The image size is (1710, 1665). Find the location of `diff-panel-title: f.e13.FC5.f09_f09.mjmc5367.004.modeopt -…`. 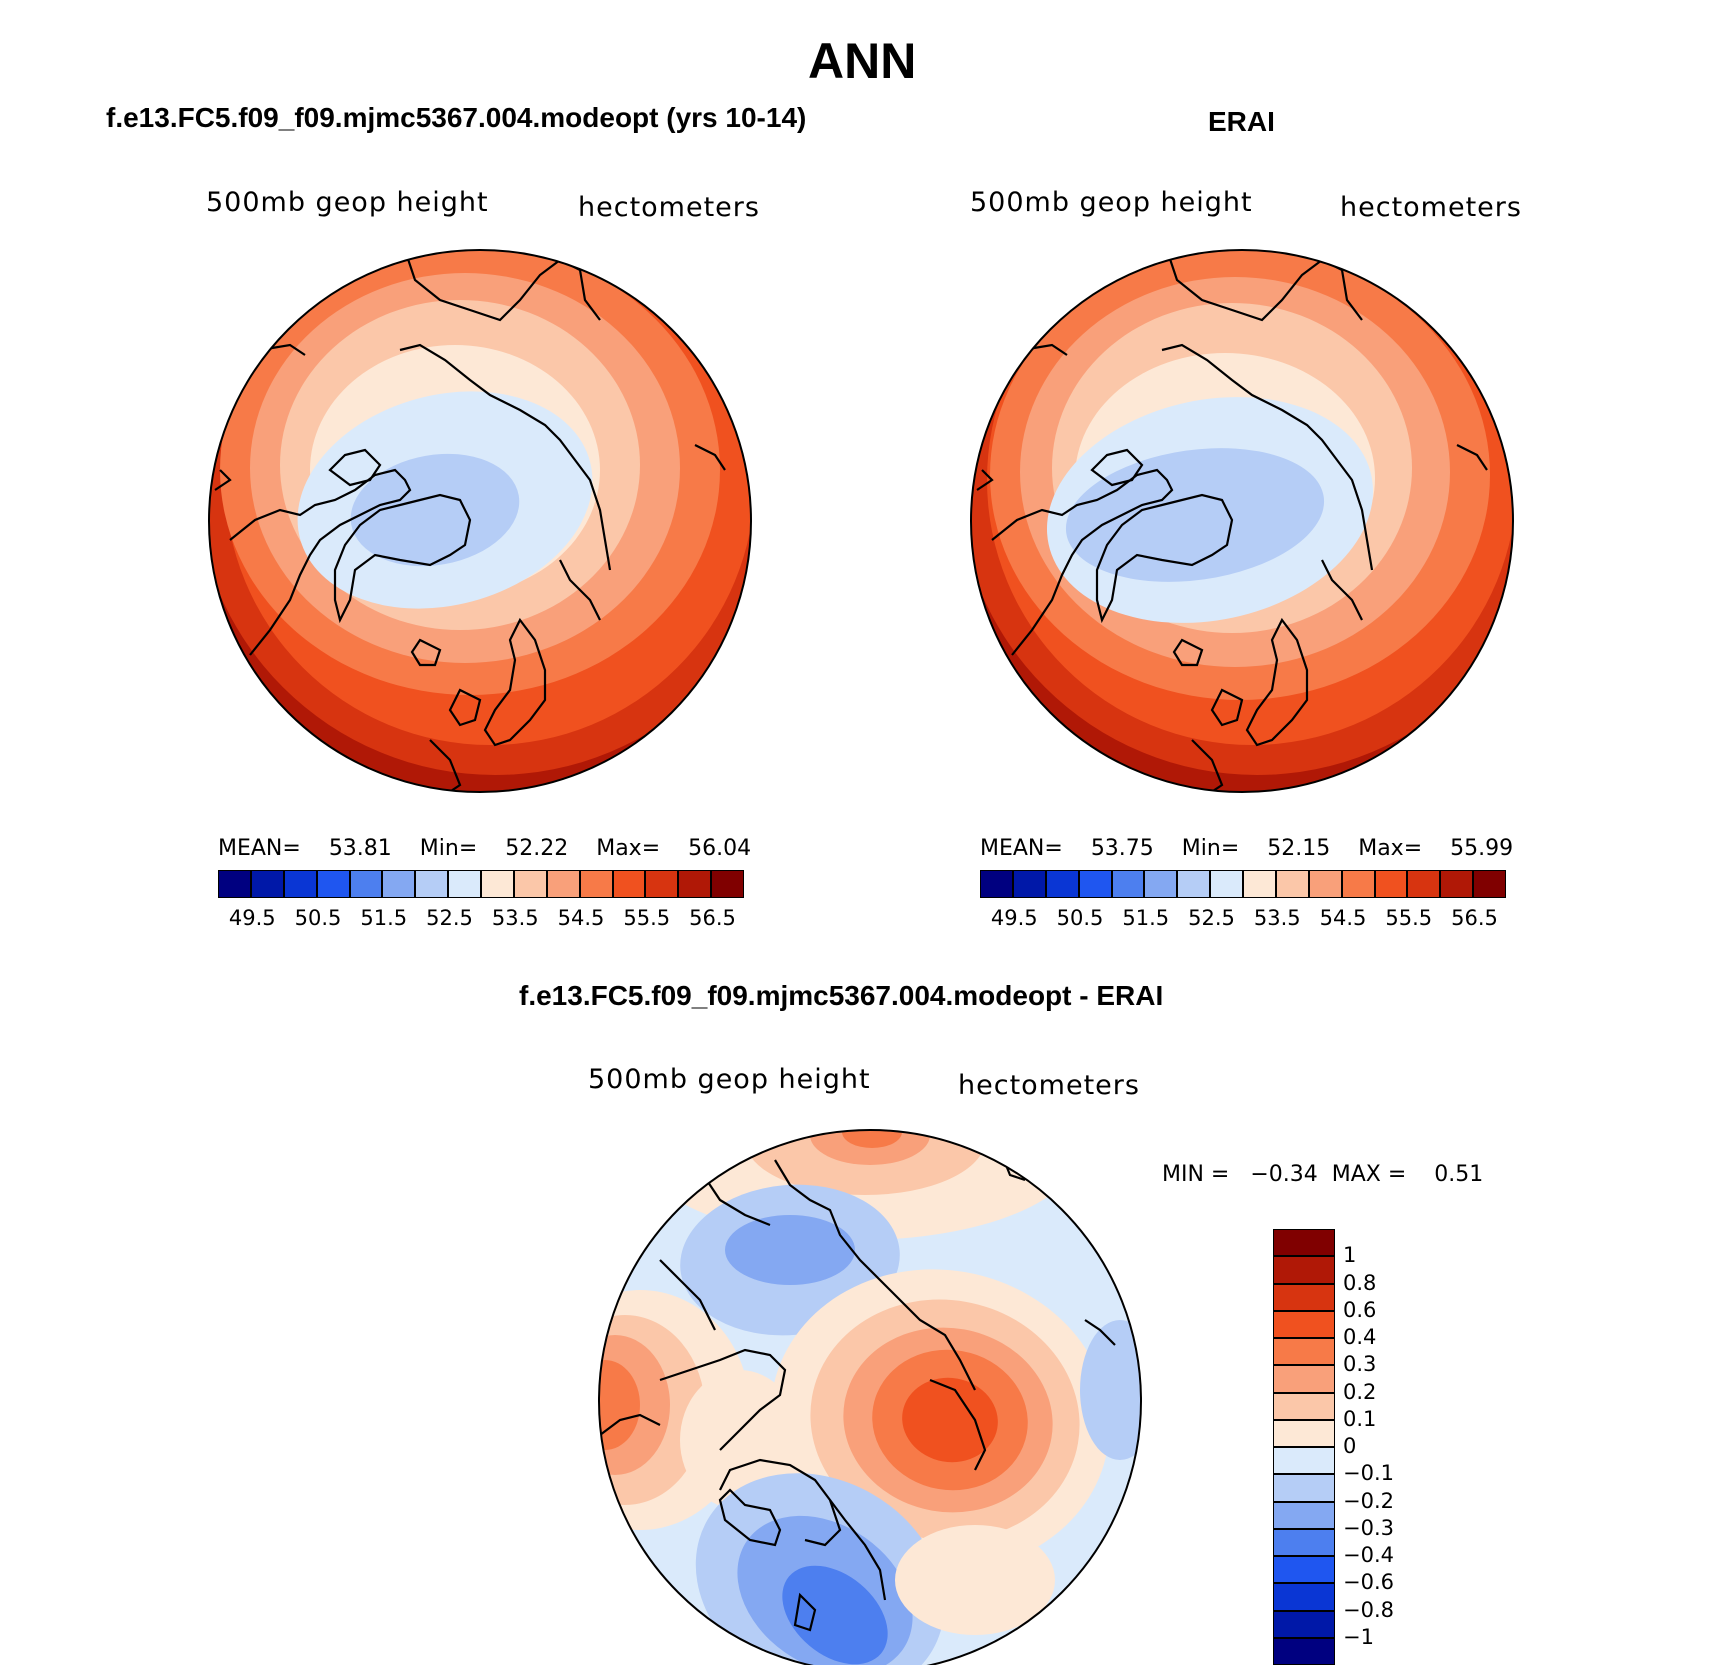

diff-panel-title: f.e13.FC5.f09_f09.mjmc5367.004.modeopt -… is located at coordinates (841, 995).